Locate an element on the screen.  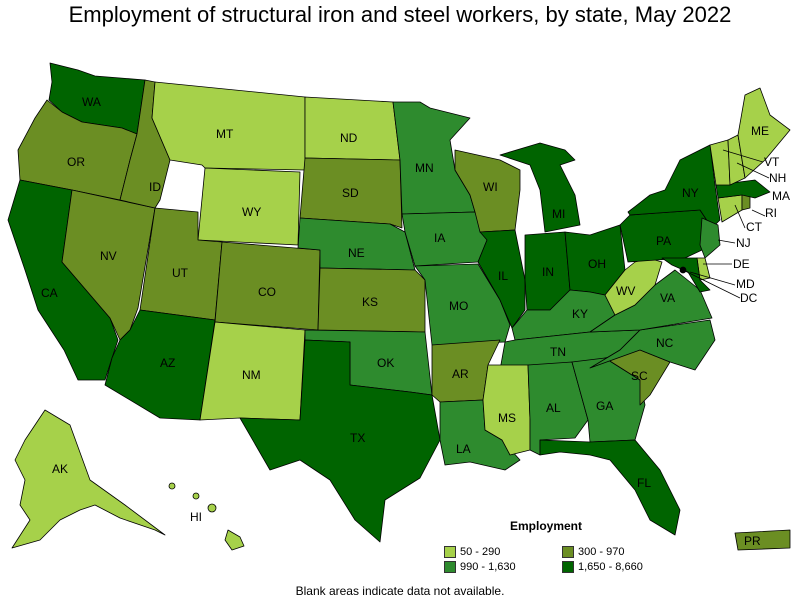
label-NE: NE is located at coordinates (356, 253).